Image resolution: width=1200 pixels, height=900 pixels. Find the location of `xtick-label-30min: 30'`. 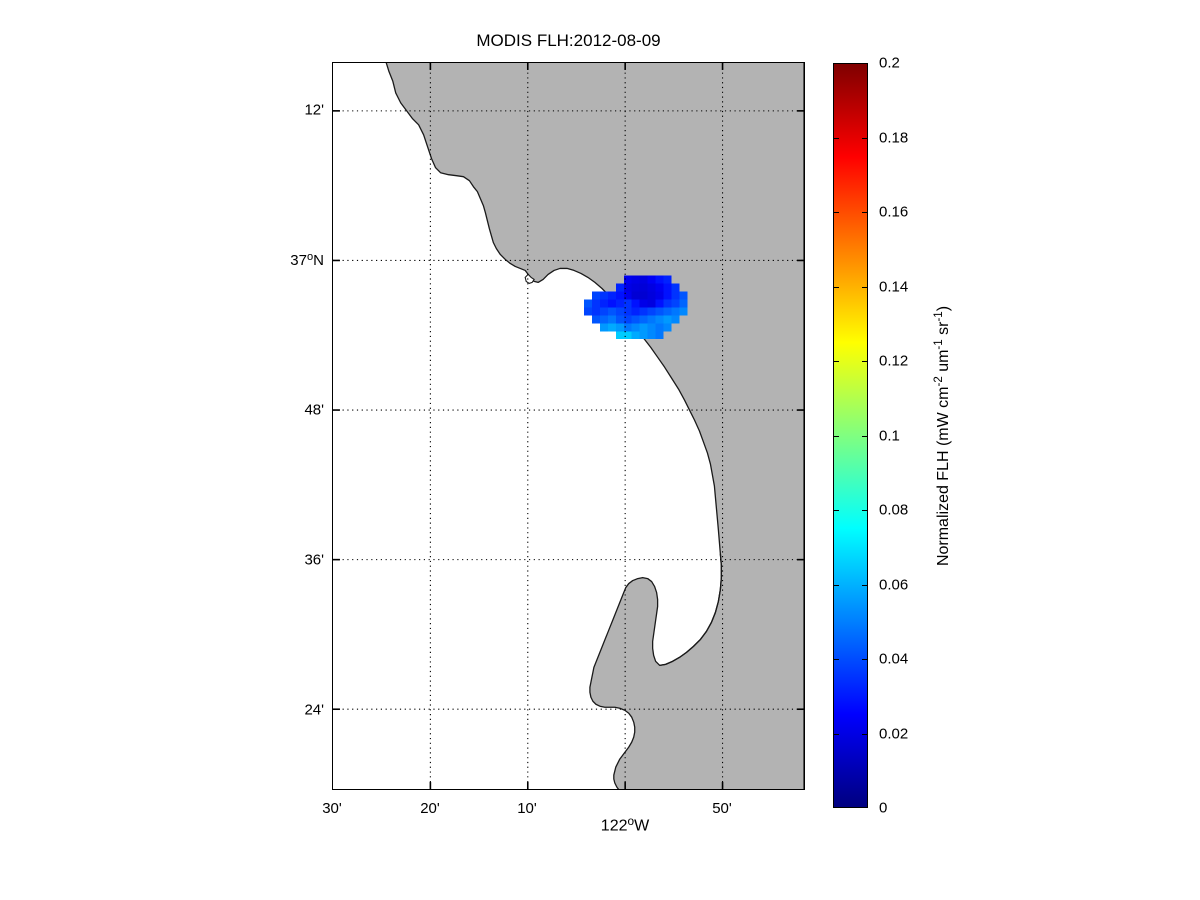

xtick-label-30min: 30' is located at coordinates (332, 808).